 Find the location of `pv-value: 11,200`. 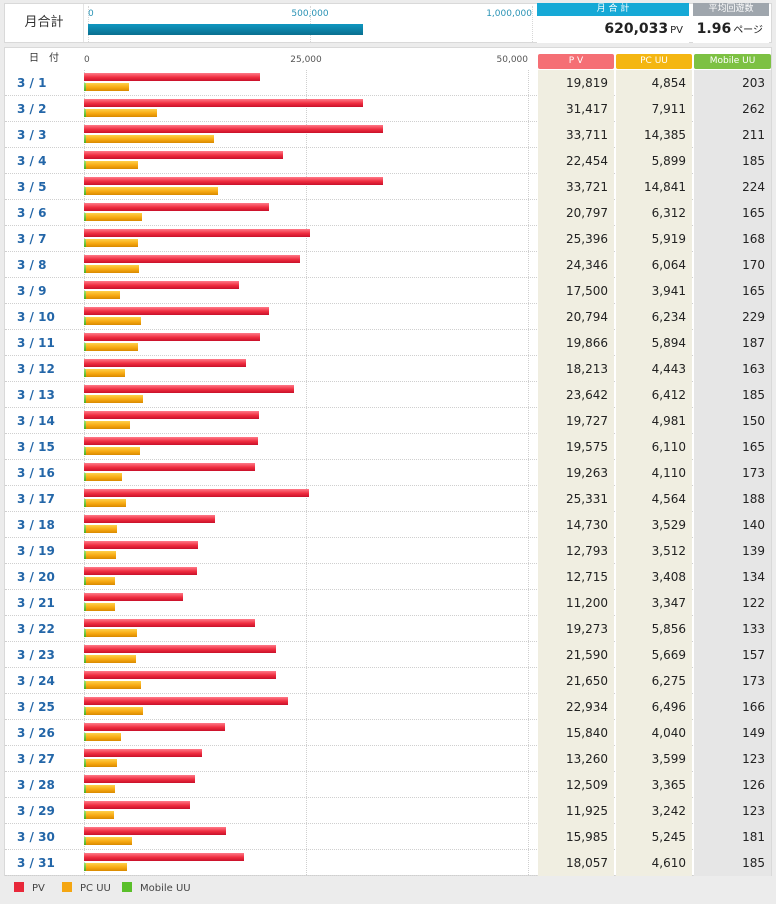

pv-value: 11,200 is located at coordinates (576, 603).